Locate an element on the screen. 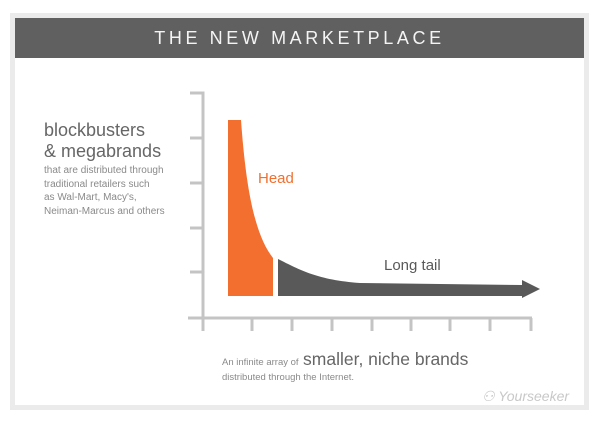 This screenshot has width=600, height=421. y-axis is located at coordinates (197, 205).